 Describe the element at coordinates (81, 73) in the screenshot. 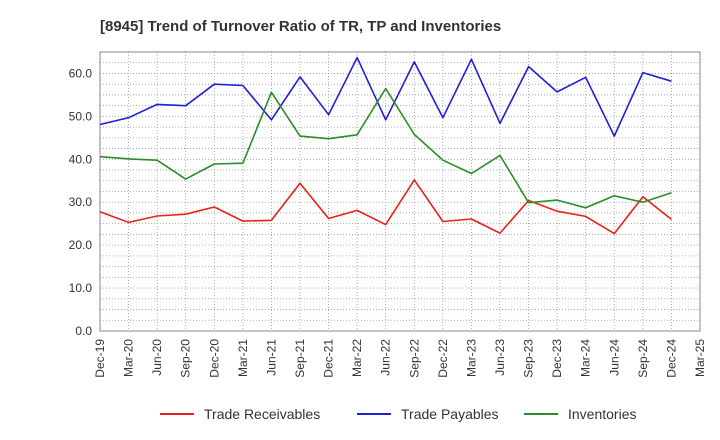

I see `y-tick-label: 60.0` at that location.